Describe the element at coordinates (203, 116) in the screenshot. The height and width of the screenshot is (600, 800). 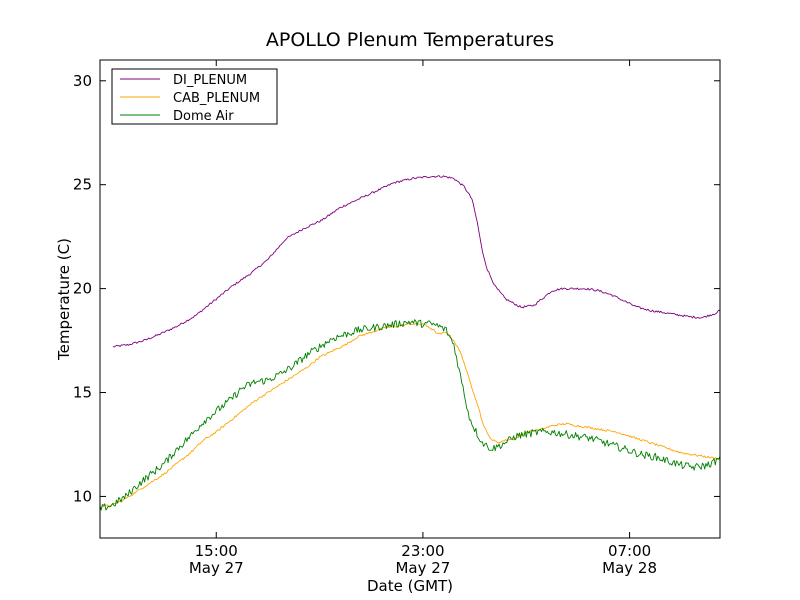
I see `legend-label: Dome Air` at that location.